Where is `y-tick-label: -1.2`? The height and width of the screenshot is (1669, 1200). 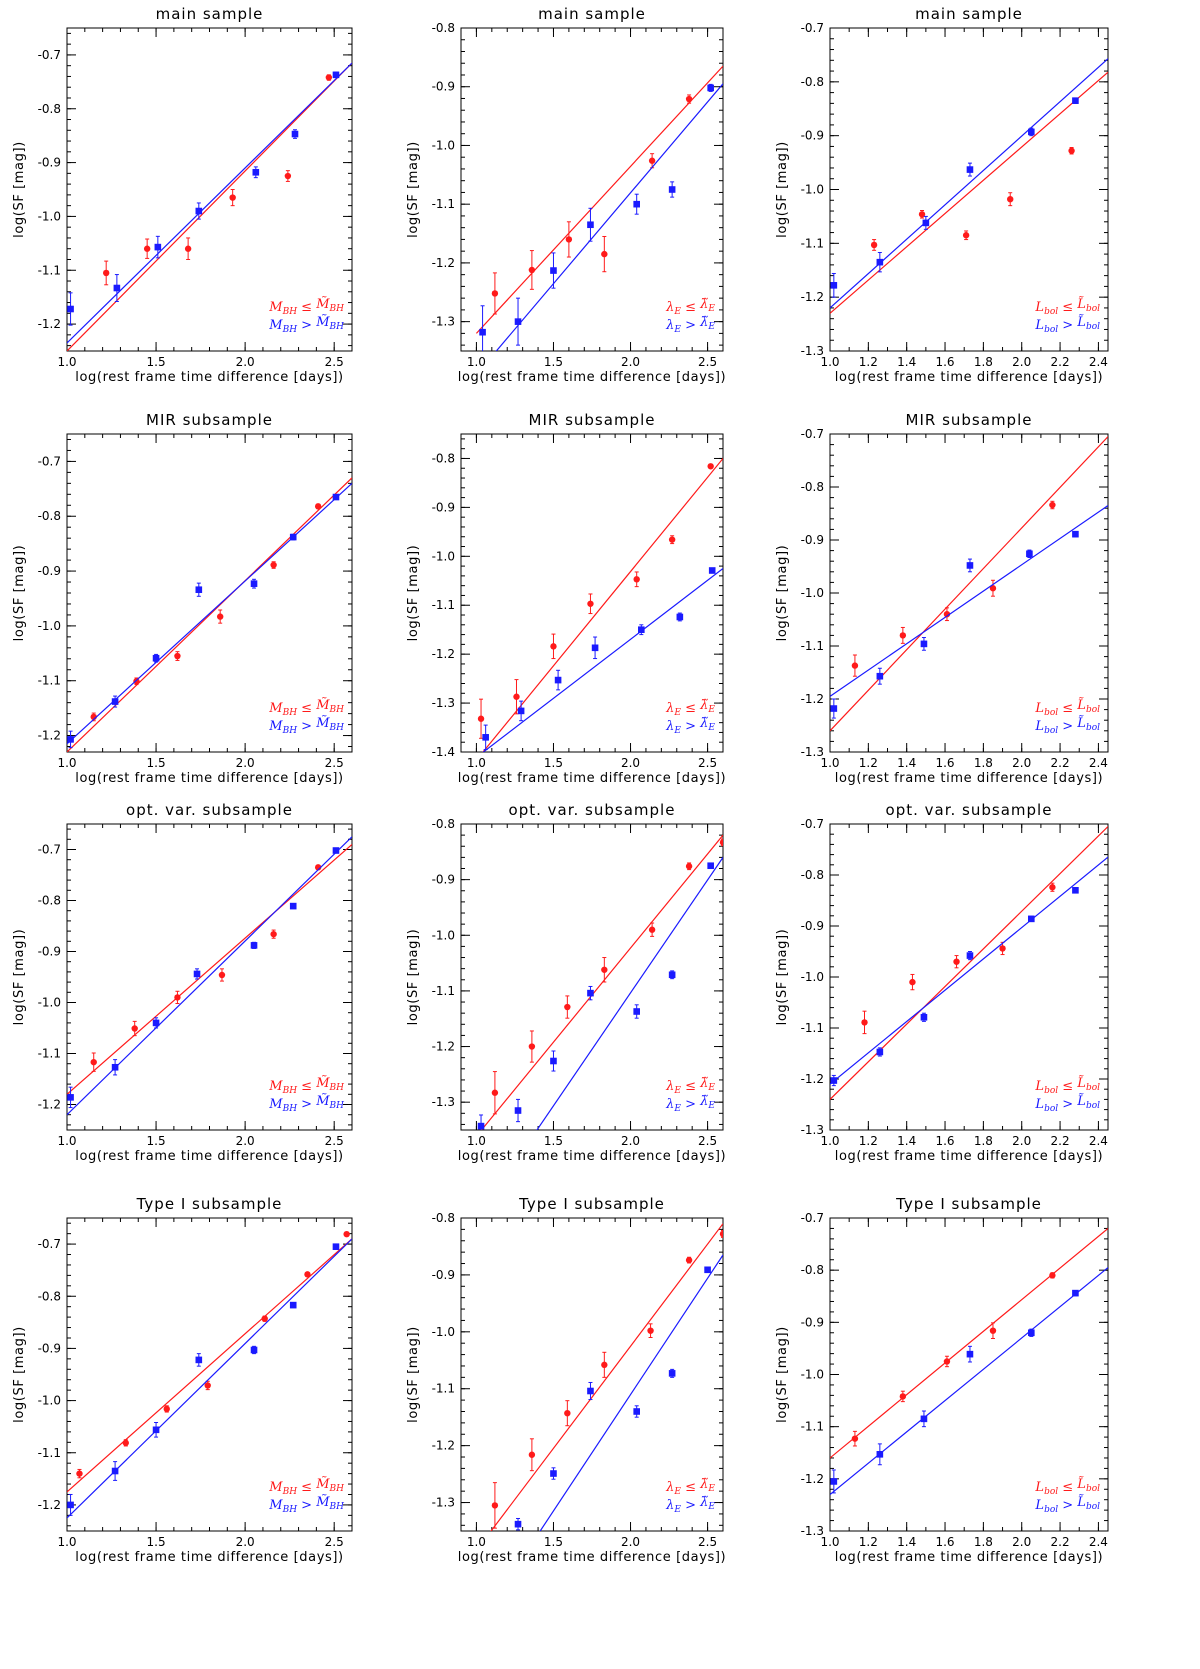
y-tick-label: -1.2 is located at coordinates (49, 1105).